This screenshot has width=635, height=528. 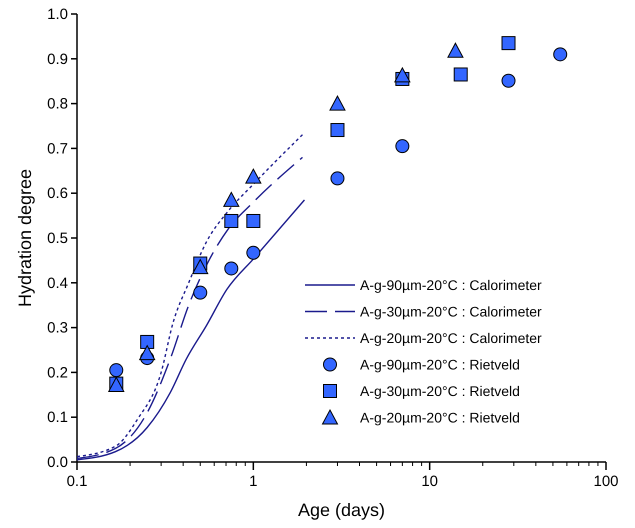 I want to click on legend-label: A-g-90µm-20°C : Calorimeter, so click(x=451, y=285).